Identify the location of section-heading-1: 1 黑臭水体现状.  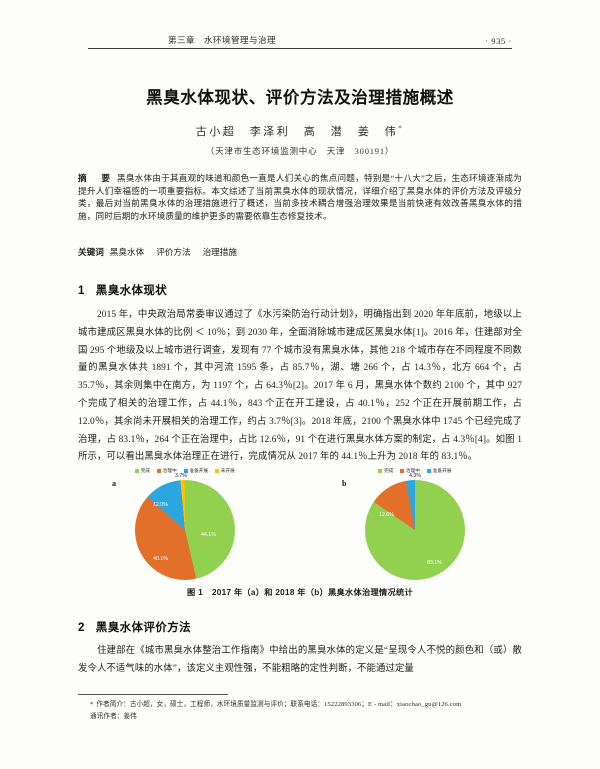
(122, 290).